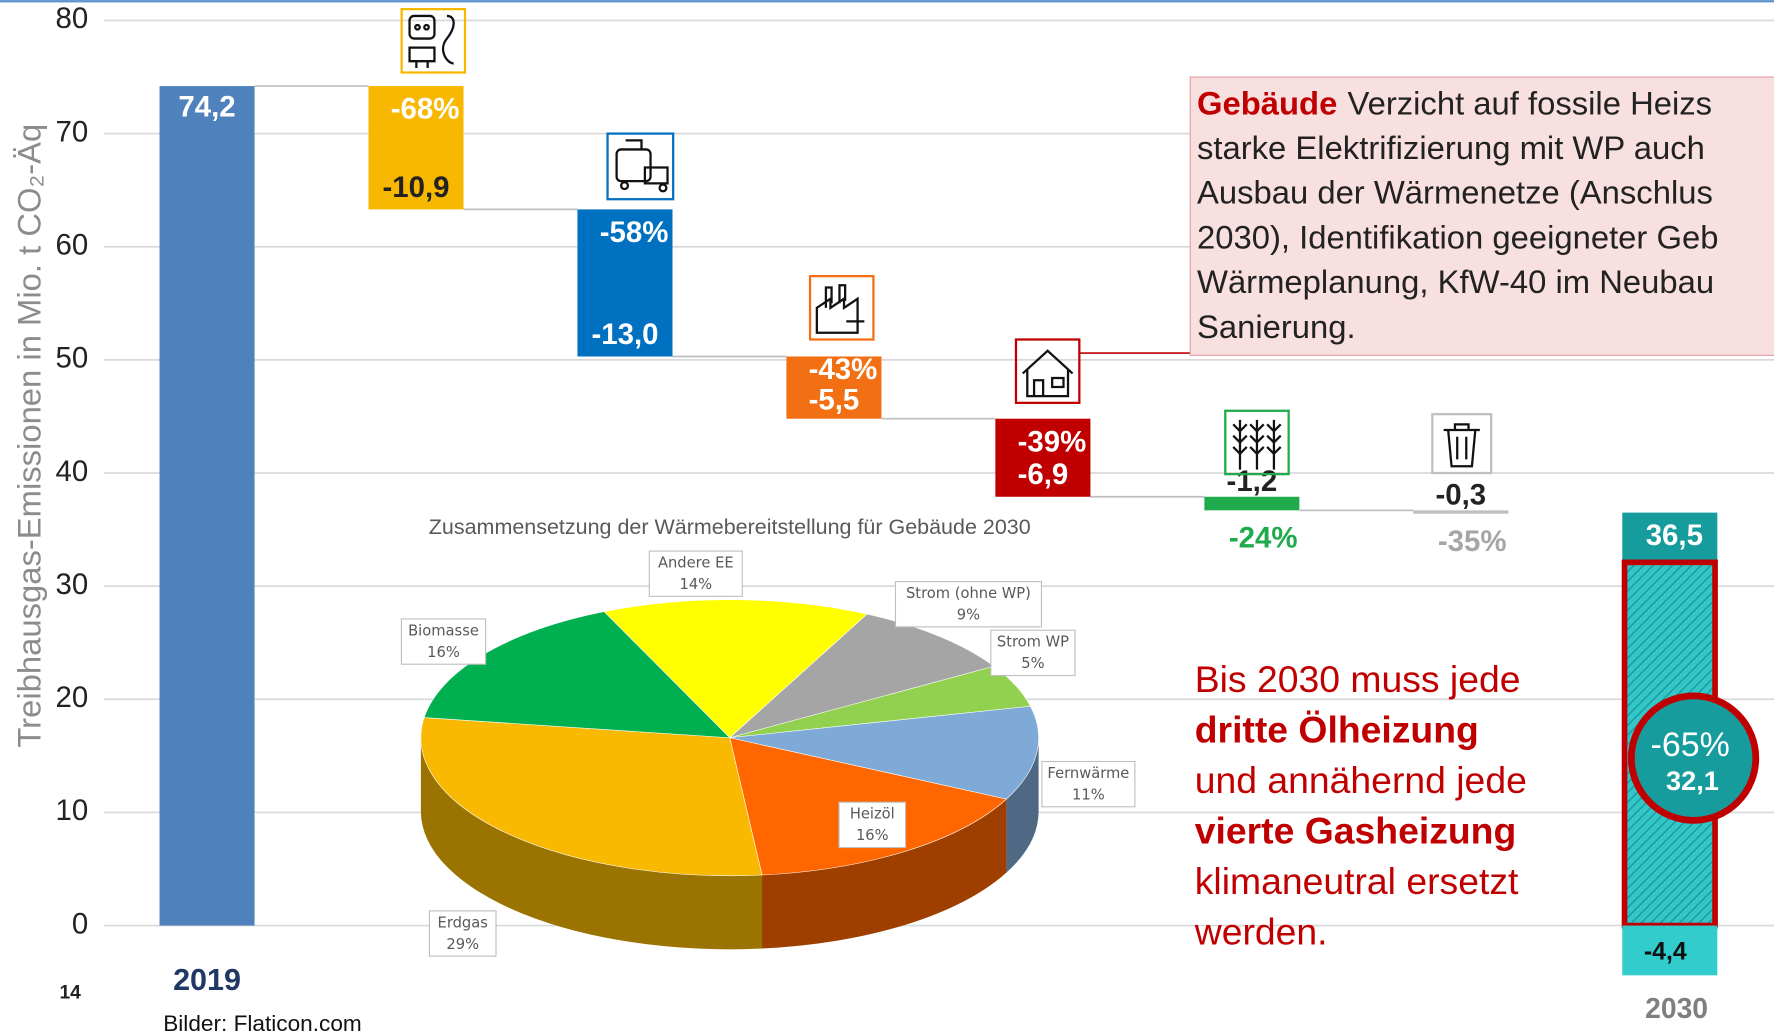  I want to click on page-number: 14, so click(70, 993).